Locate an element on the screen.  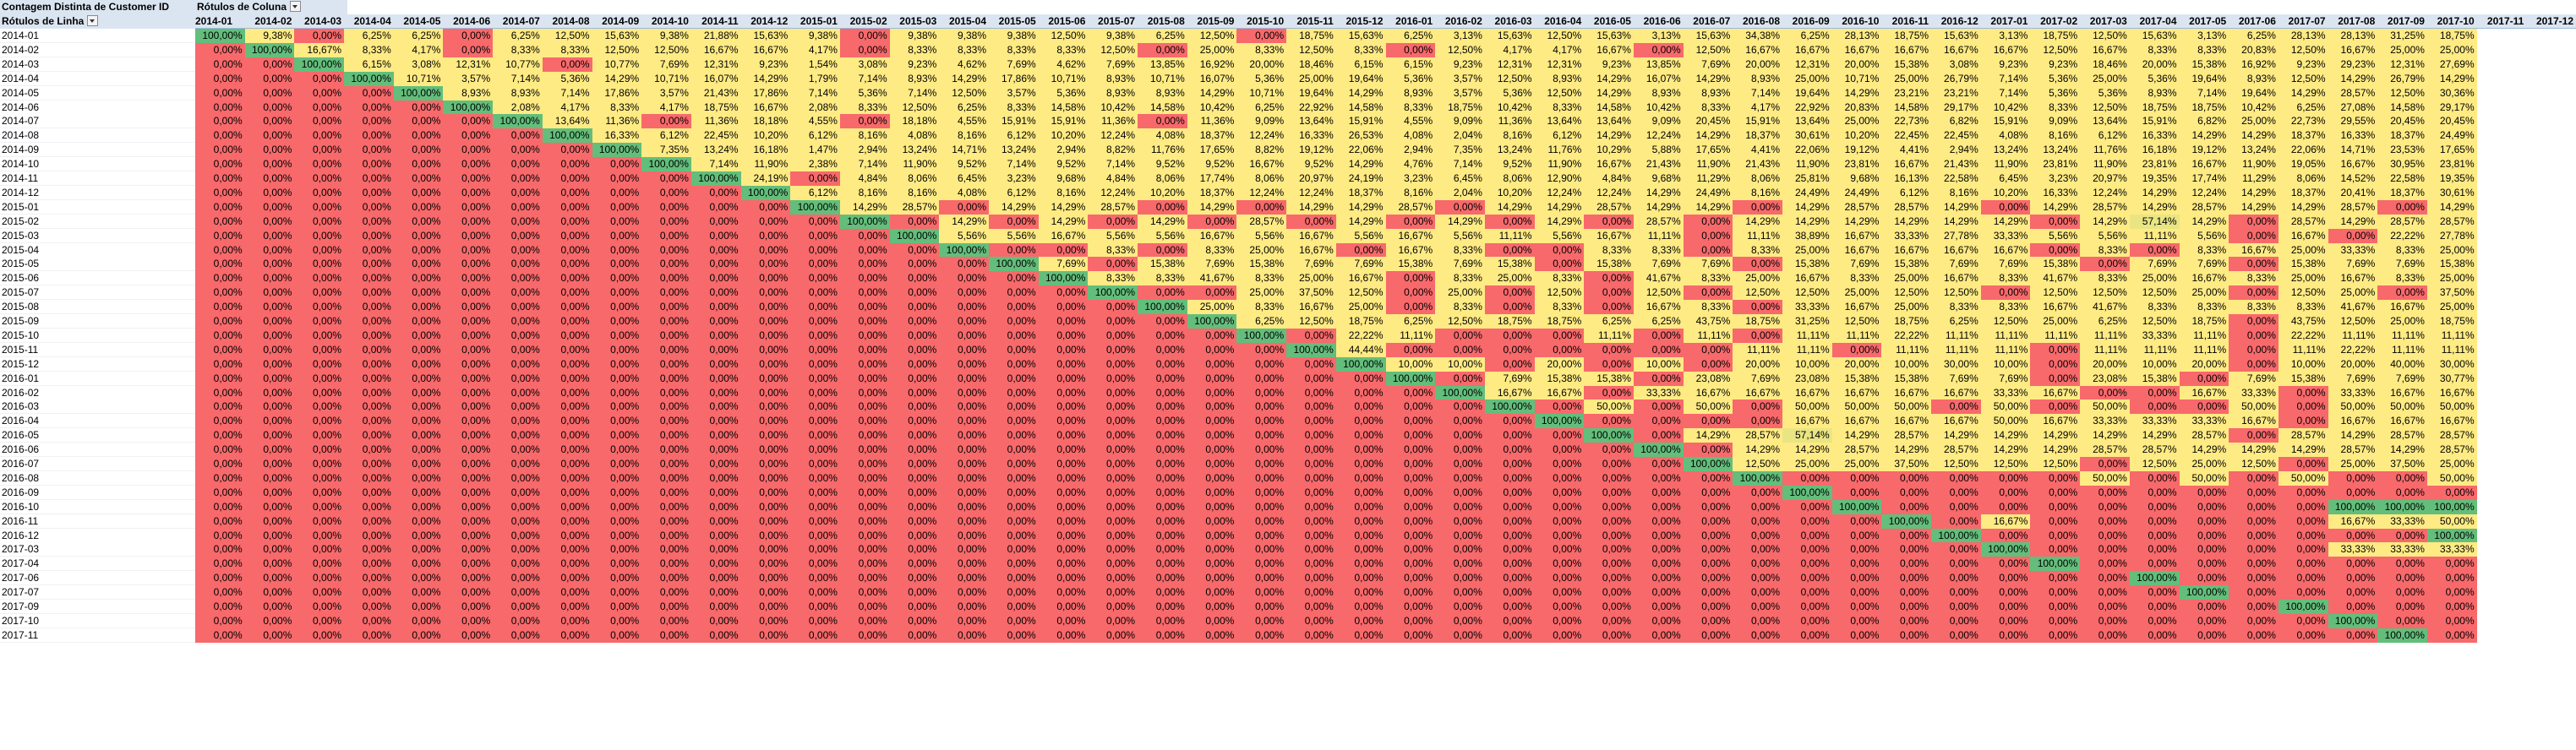
data-cell: 41,67% is located at coordinates (1212, 278).